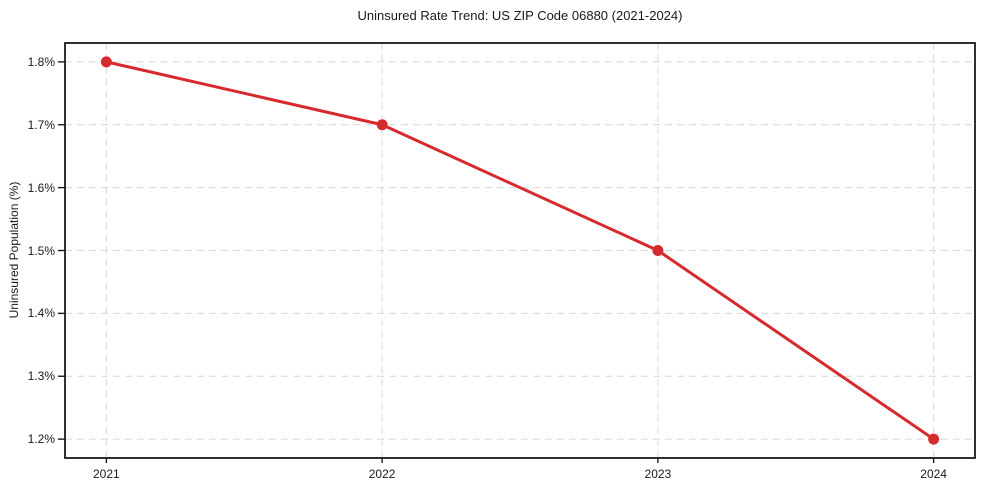  I want to click on y-tick-label: 1.4%, so click(41, 313).